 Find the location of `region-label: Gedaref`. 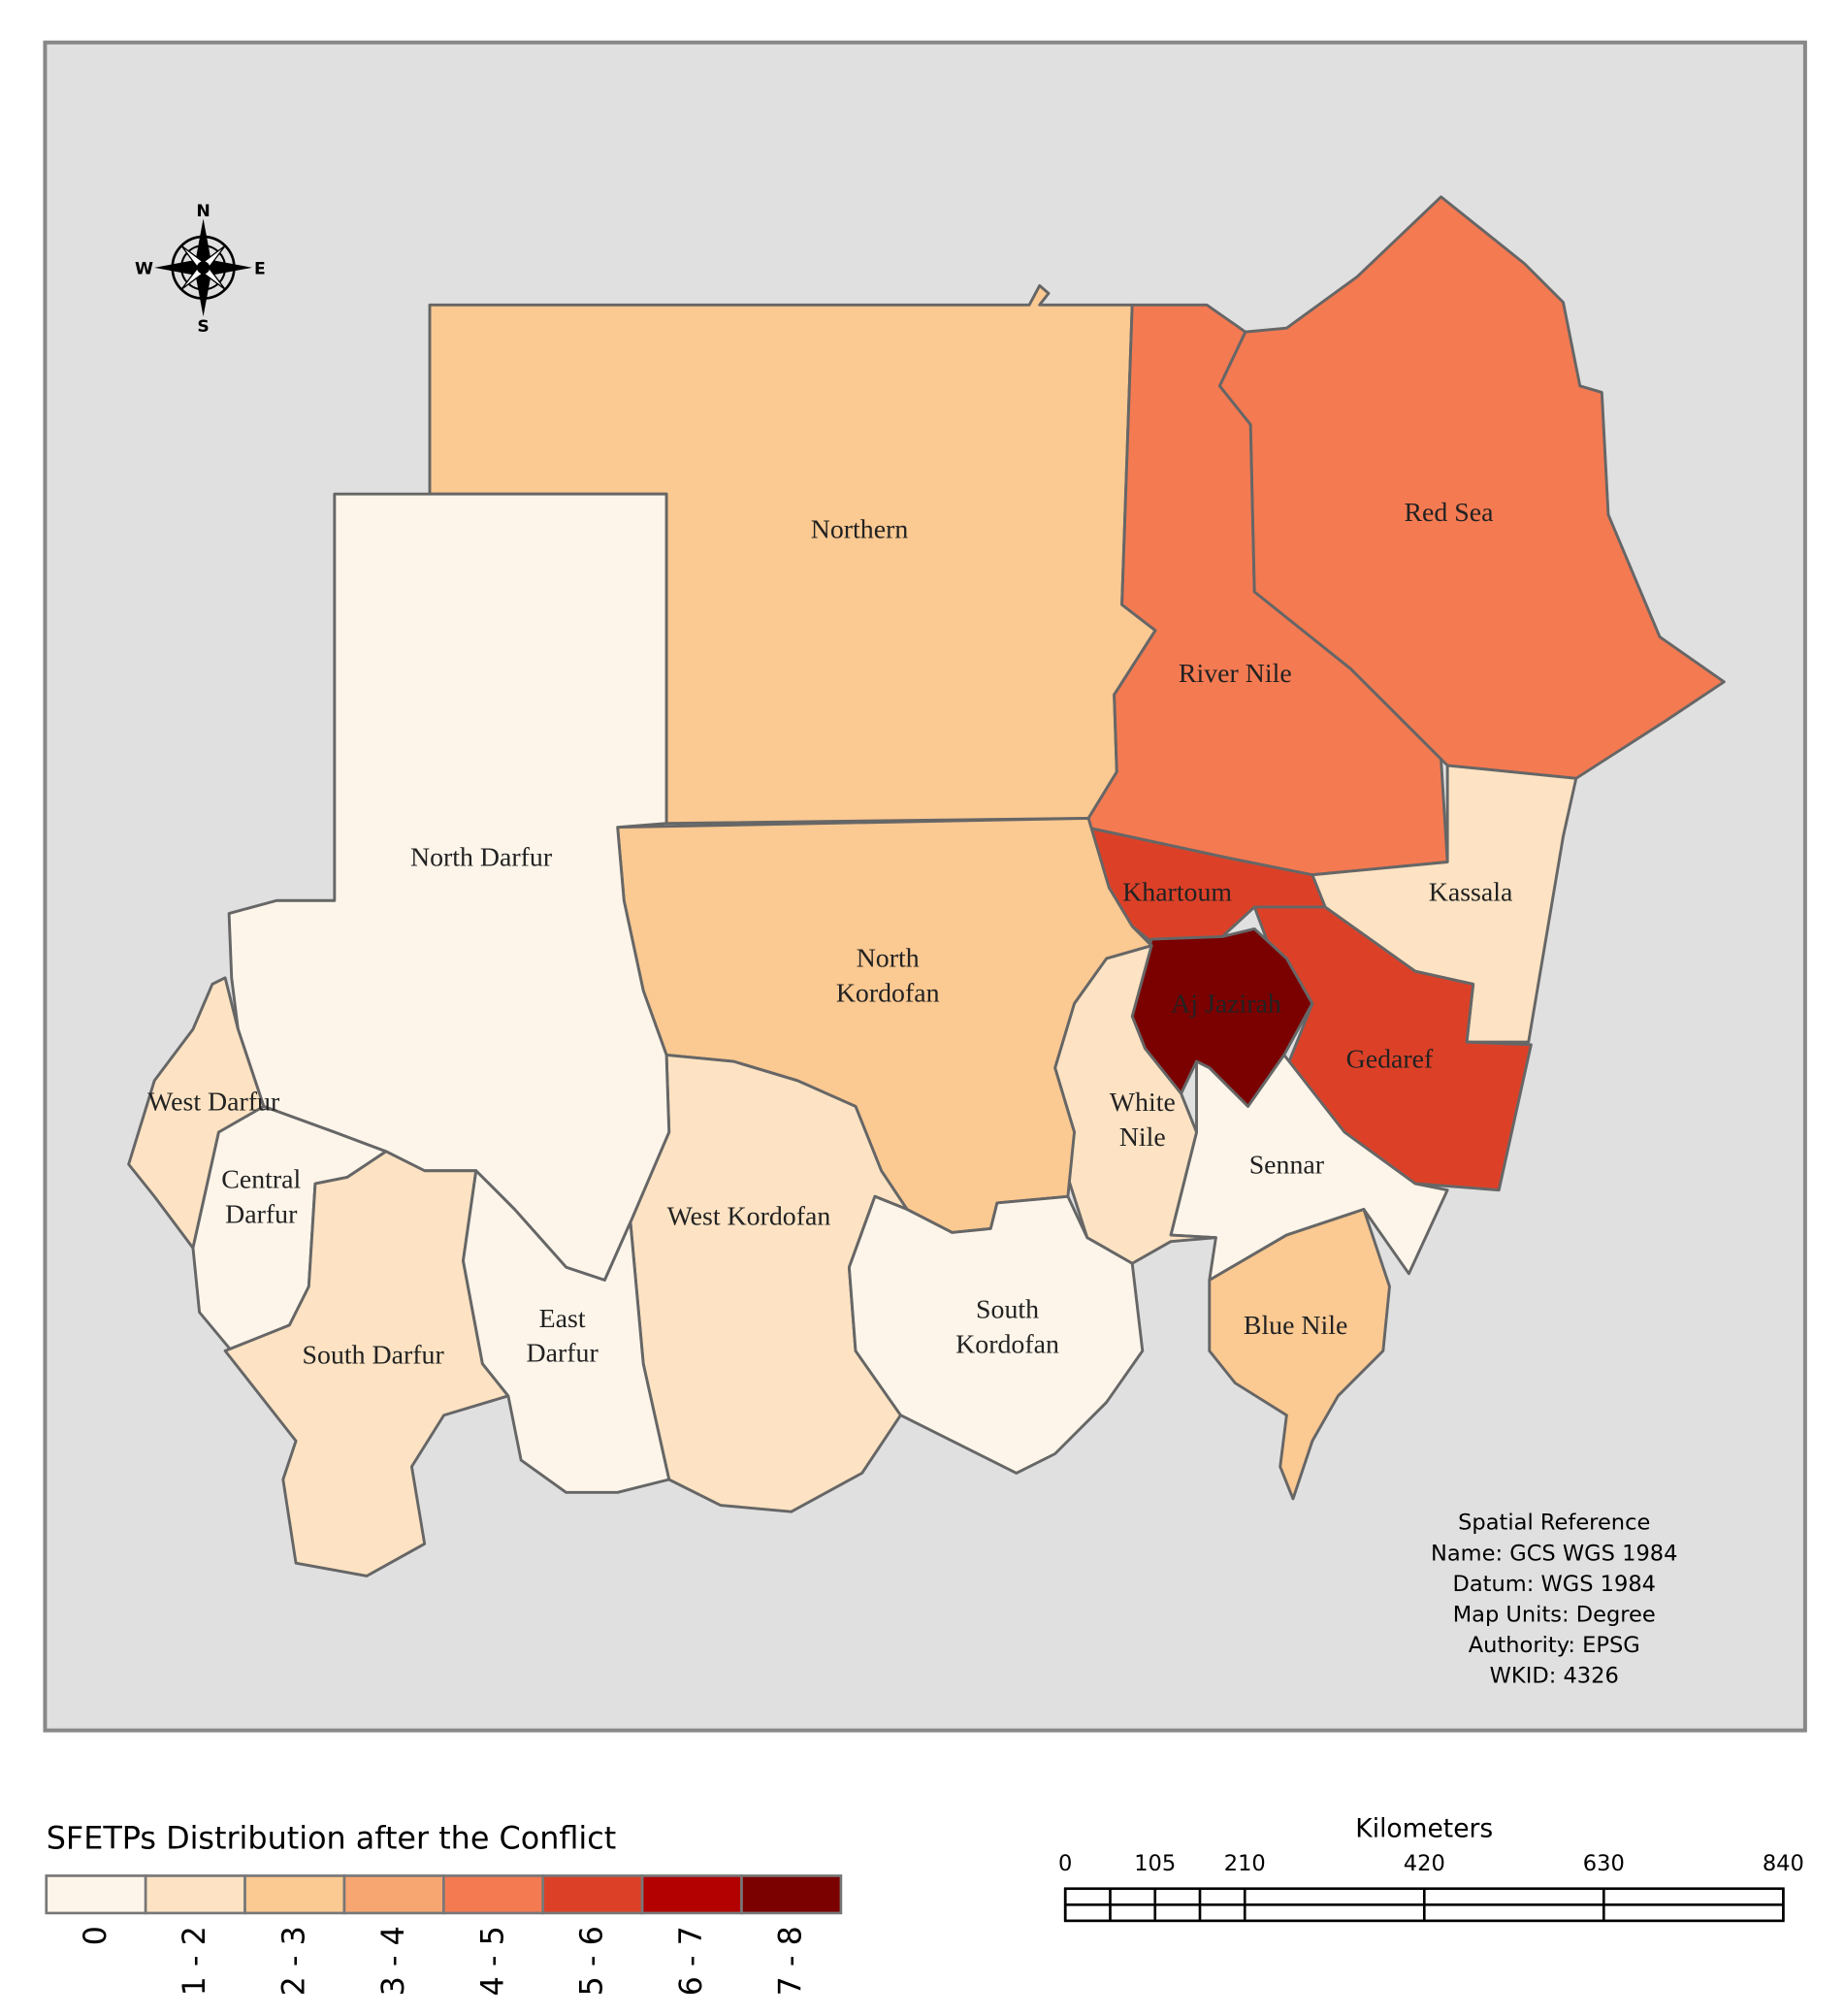

region-label: Gedaref is located at coordinates (1390, 1060).